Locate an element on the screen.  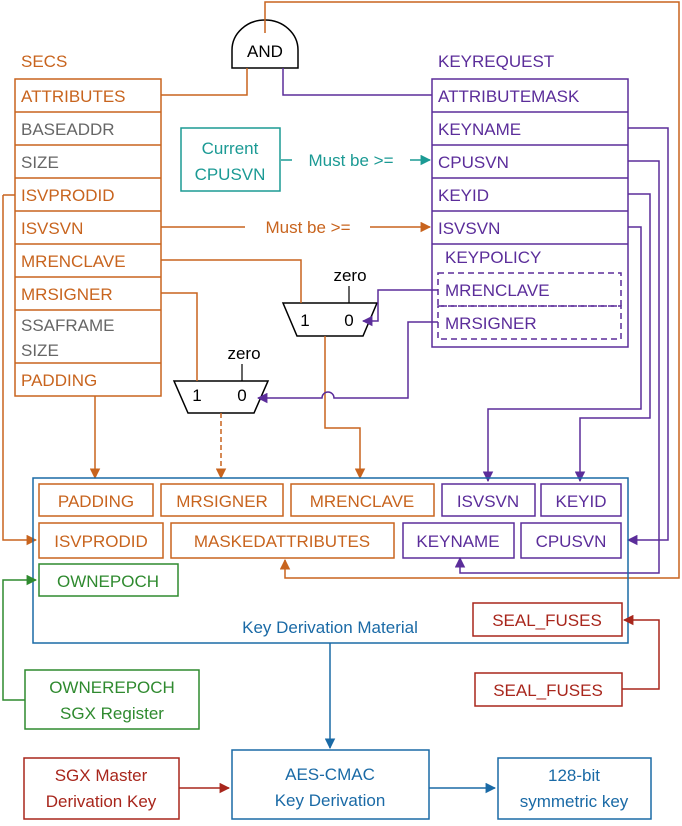
mux-upper: 1 0 zero is located at coordinates (330, 301).